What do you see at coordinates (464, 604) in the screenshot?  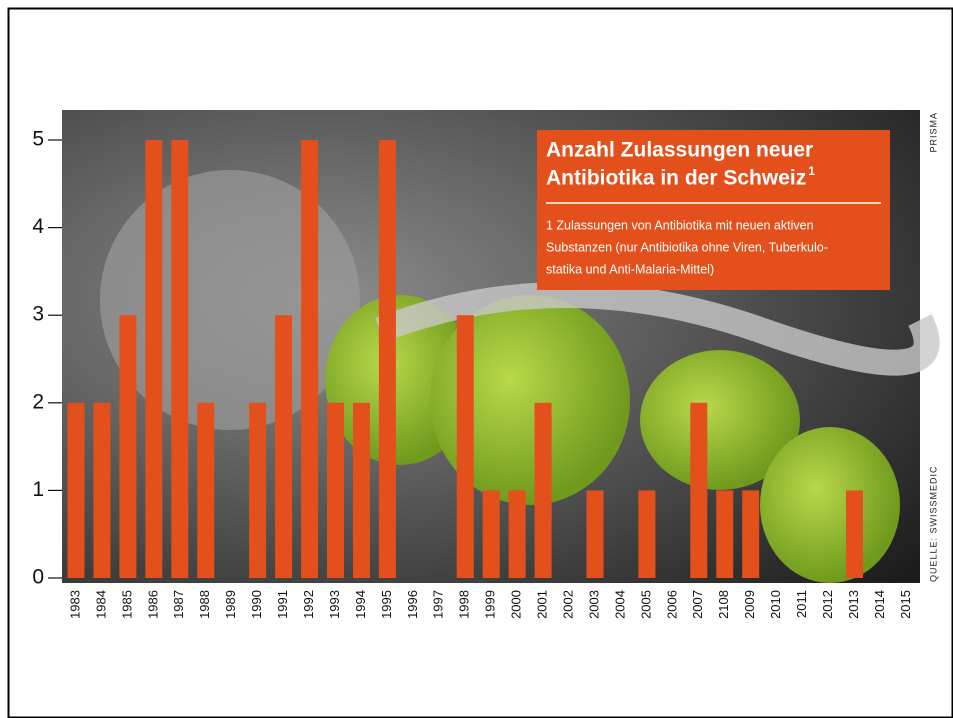 I see `x-tick-label: 1998` at bounding box center [464, 604].